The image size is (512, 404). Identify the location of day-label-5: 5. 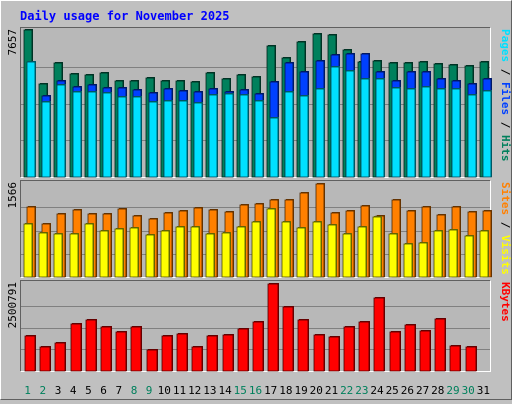
(88, 390).